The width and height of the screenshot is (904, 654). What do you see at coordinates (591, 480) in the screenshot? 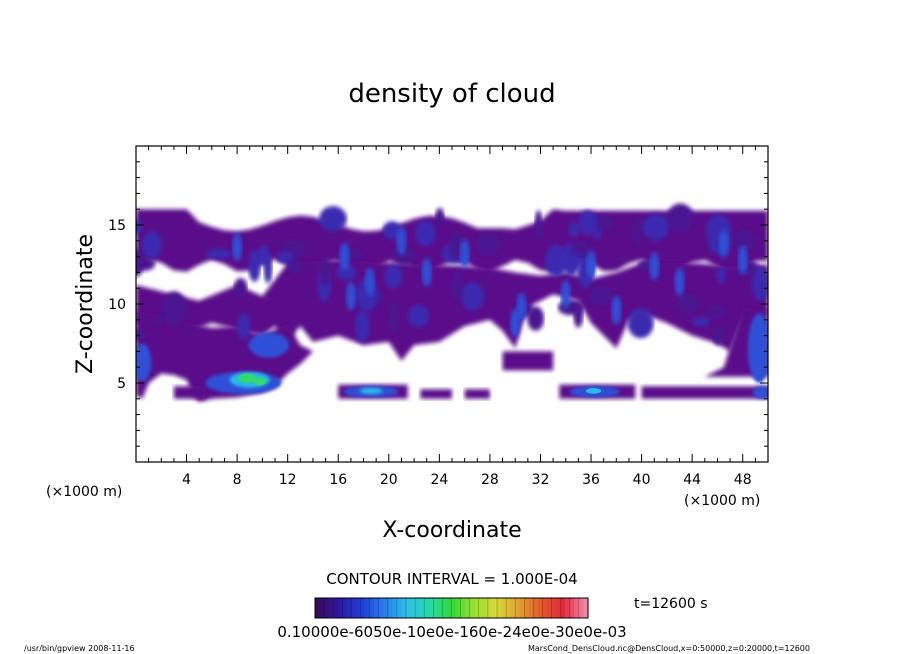
I see `x-tick-label: 36` at bounding box center [591, 480].